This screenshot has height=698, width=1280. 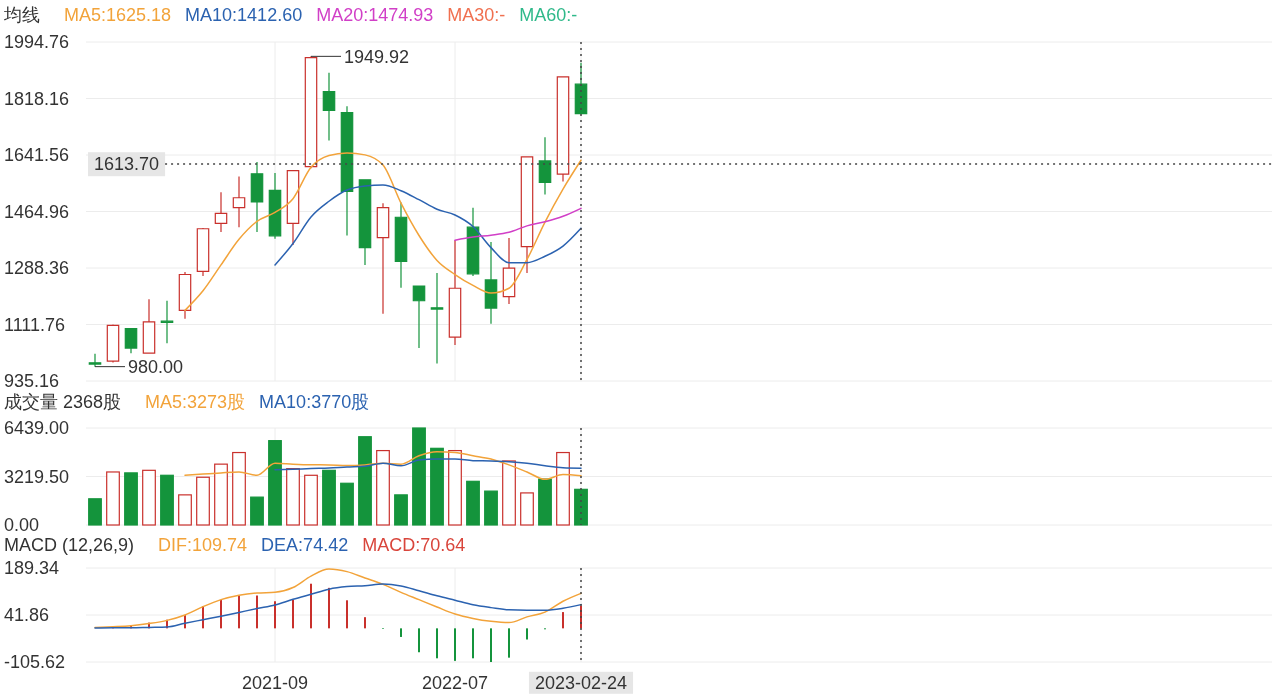 What do you see at coordinates (305, 545) in the screenshot?
I see `series-label: DEA:74.42` at bounding box center [305, 545].